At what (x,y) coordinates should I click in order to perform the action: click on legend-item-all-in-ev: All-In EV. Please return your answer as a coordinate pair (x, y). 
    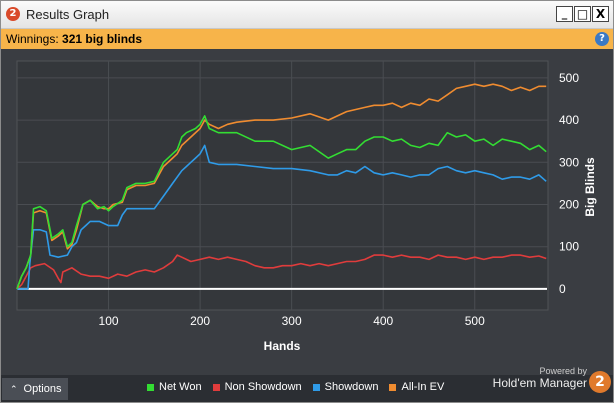
    Looking at the image, I should click on (416, 387).